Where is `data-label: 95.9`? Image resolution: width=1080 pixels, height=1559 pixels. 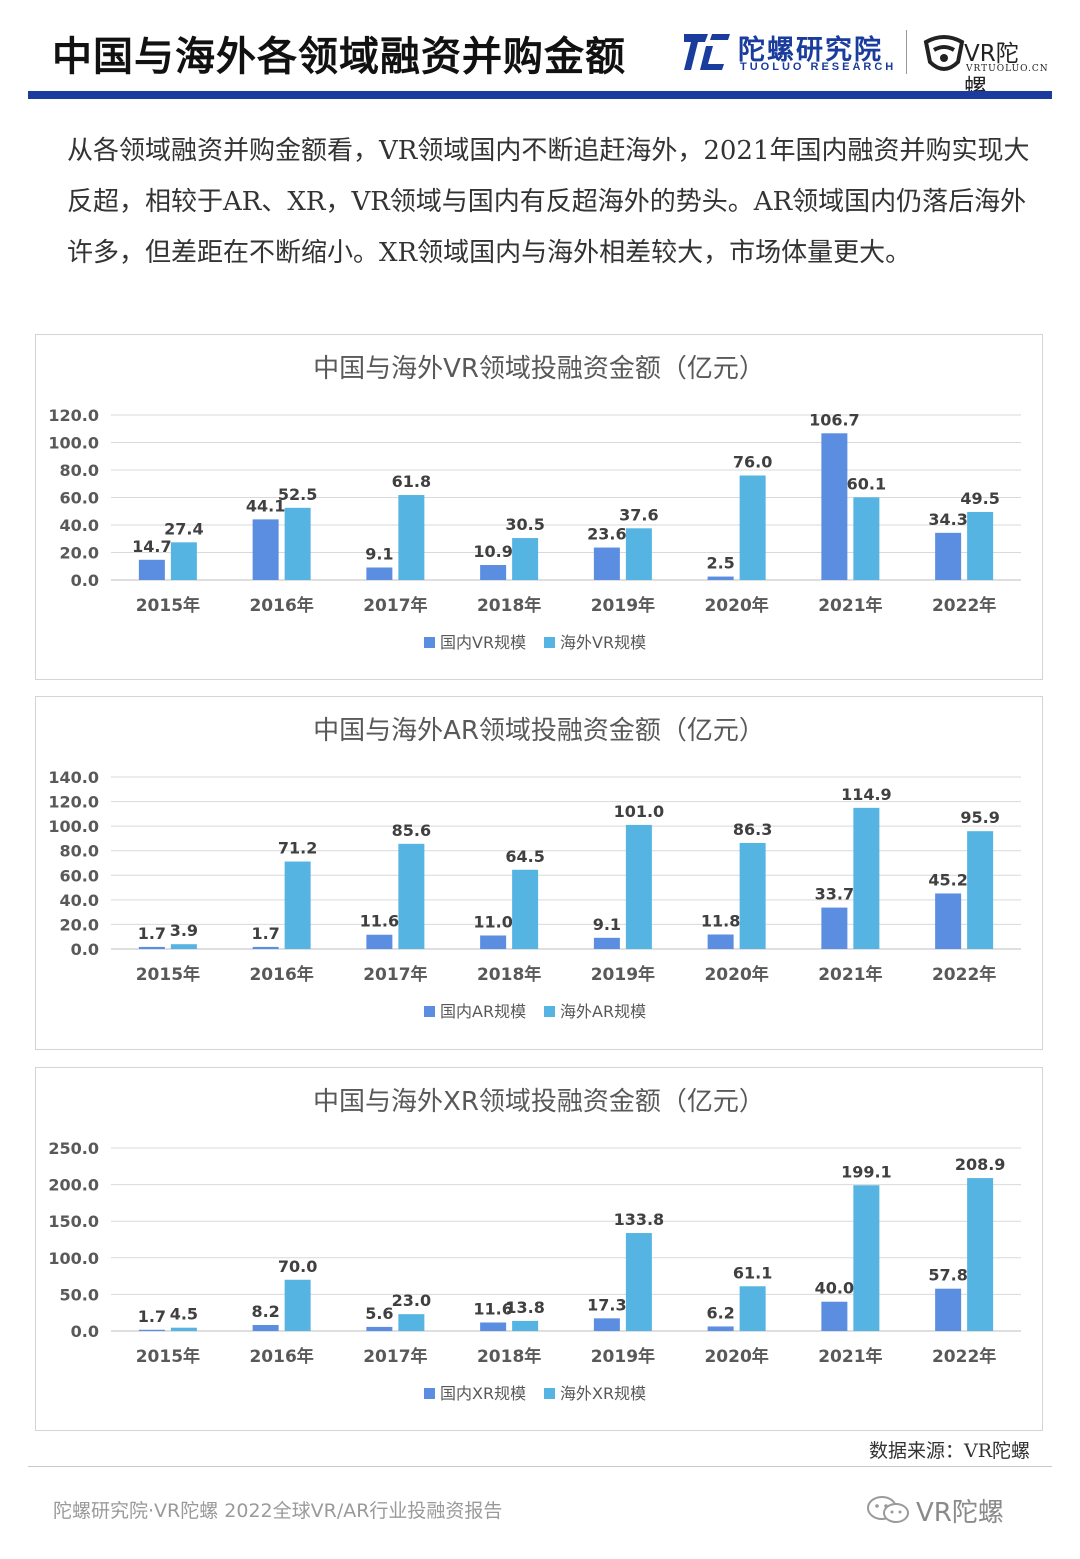 data-label: 95.9 is located at coordinates (979, 817).